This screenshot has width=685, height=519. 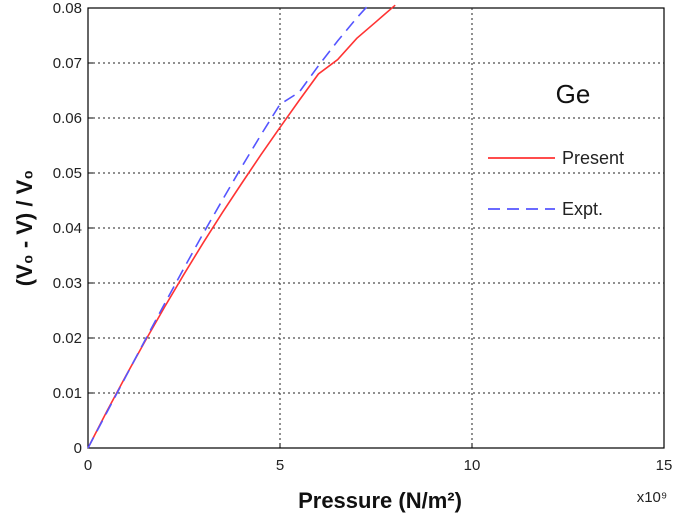 What do you see at coordinates (380, 500) in the screenshot?
I see `x-axis-label: Pressure (N/m²)` at bounding box center [380, 500].